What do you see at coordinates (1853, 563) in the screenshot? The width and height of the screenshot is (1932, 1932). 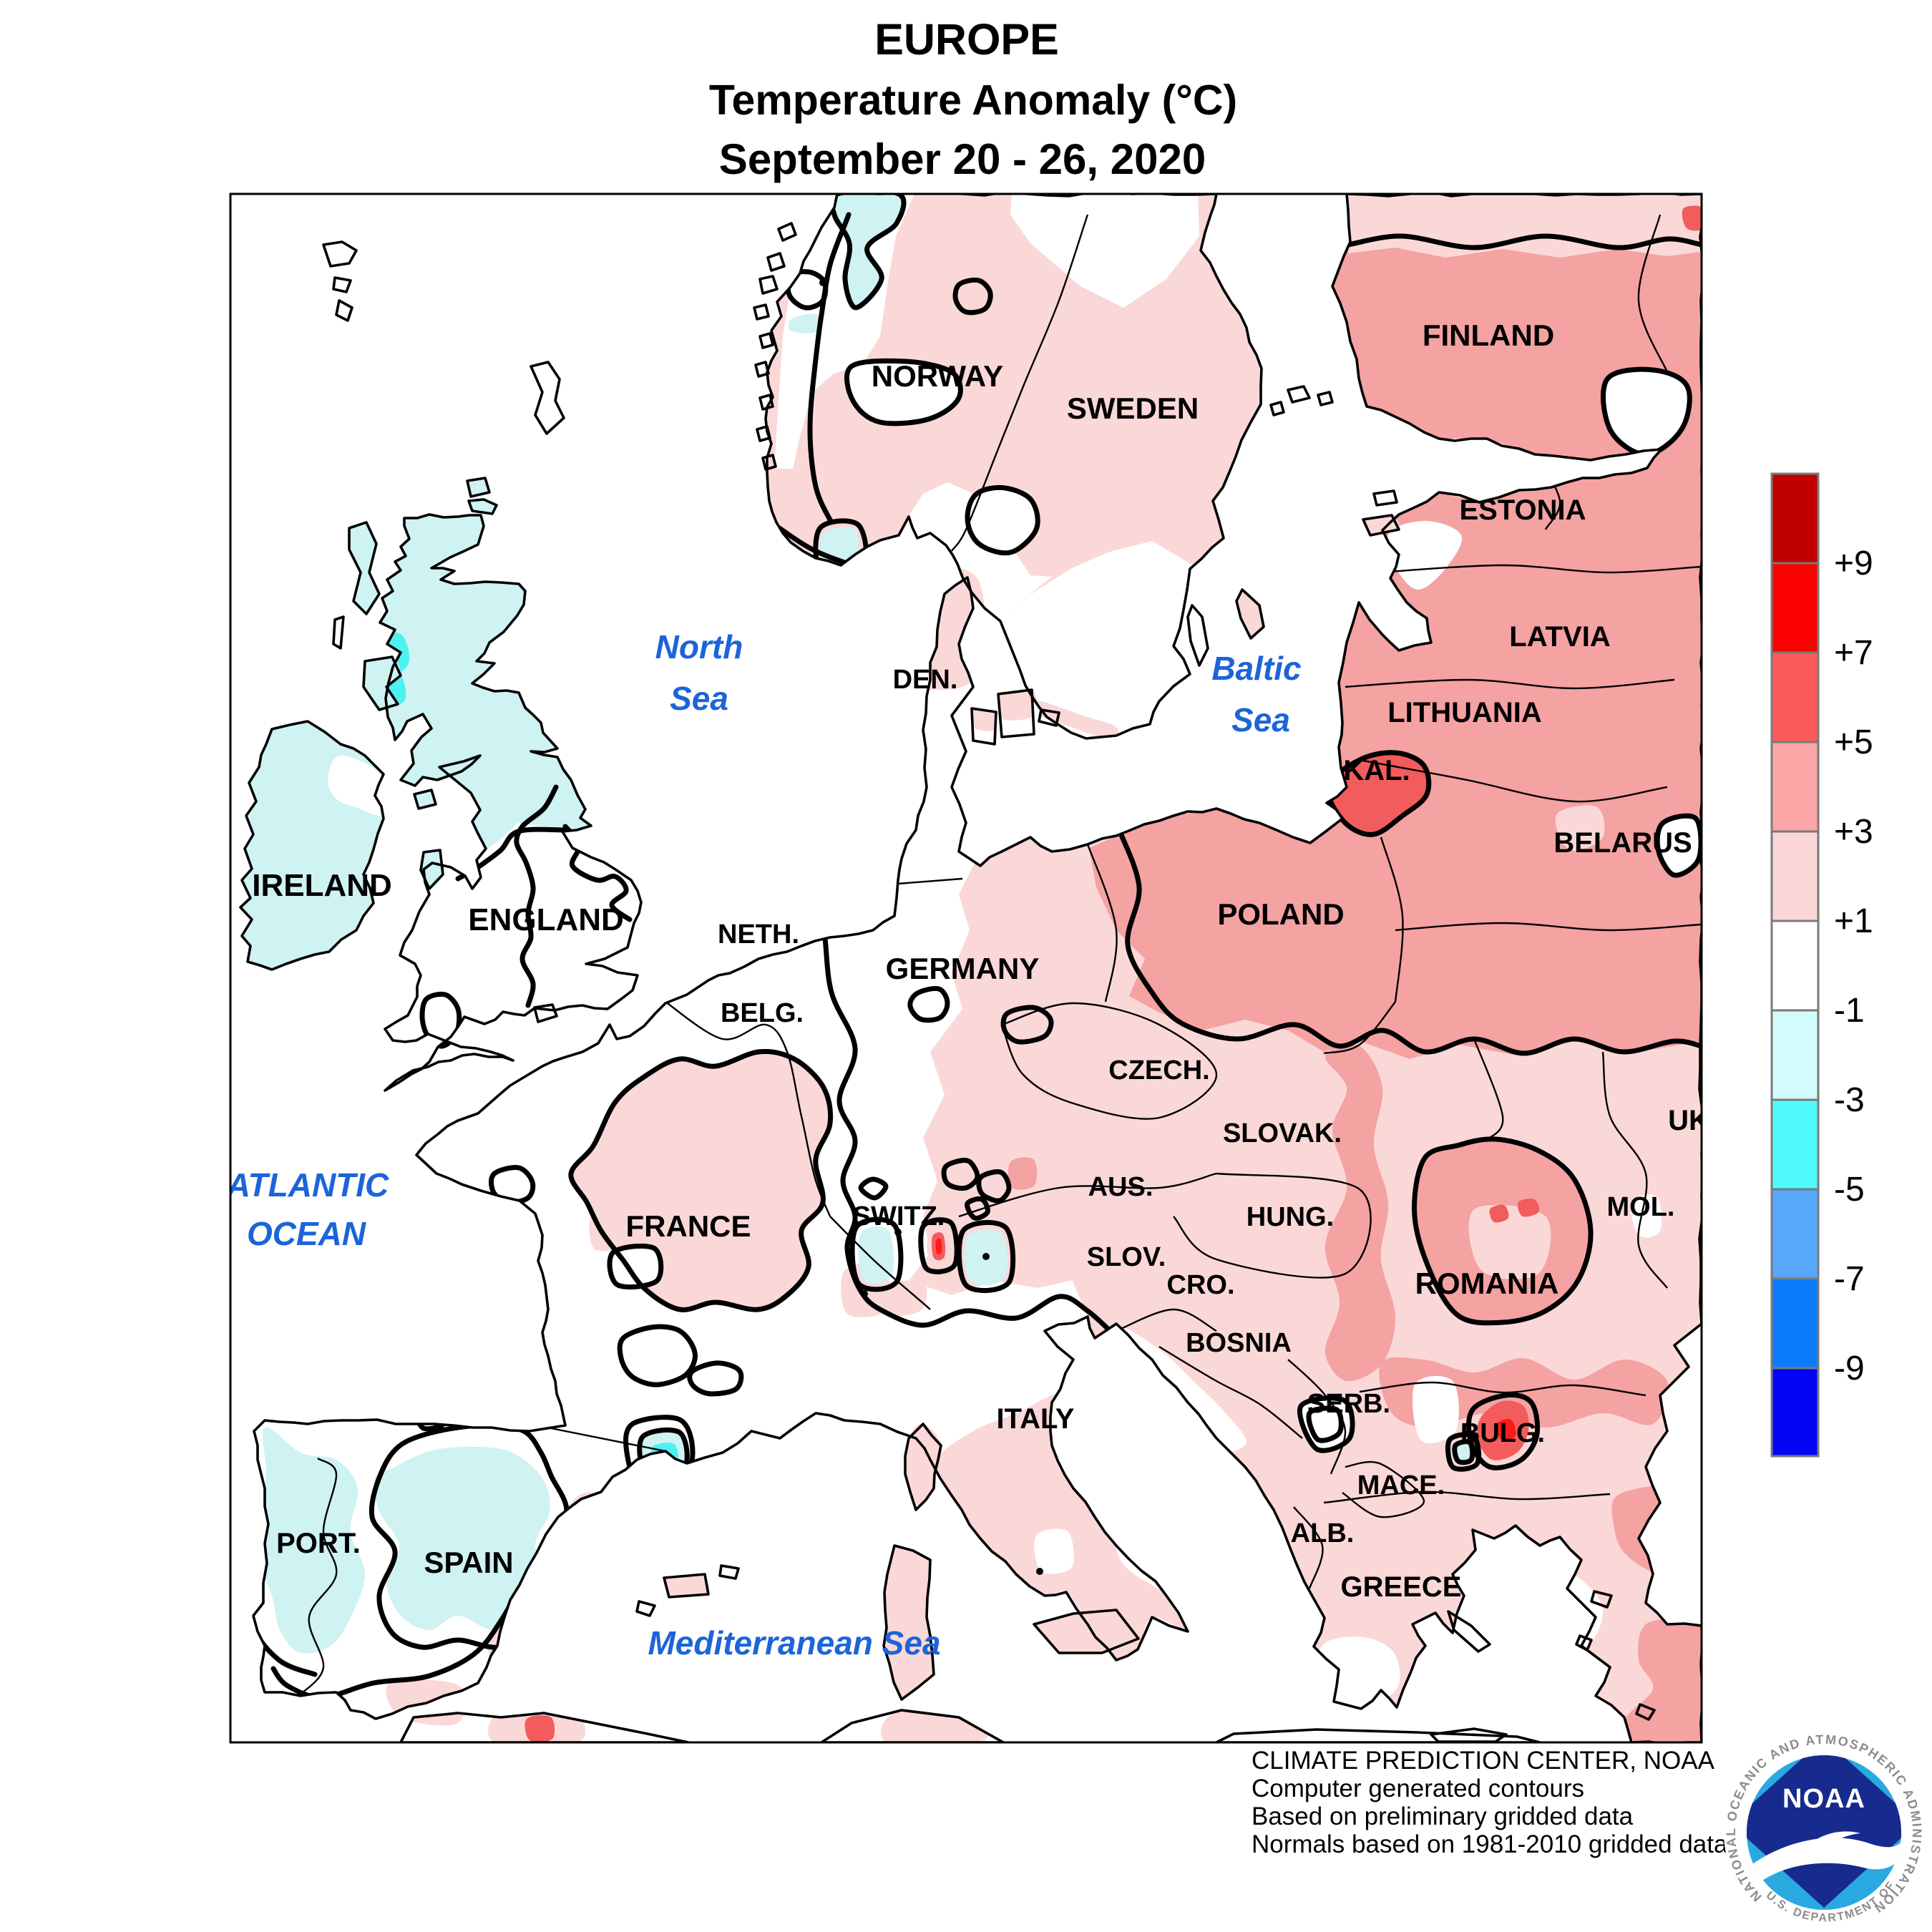 I see `svg-text: +9` at bounding box center [1853, 563].